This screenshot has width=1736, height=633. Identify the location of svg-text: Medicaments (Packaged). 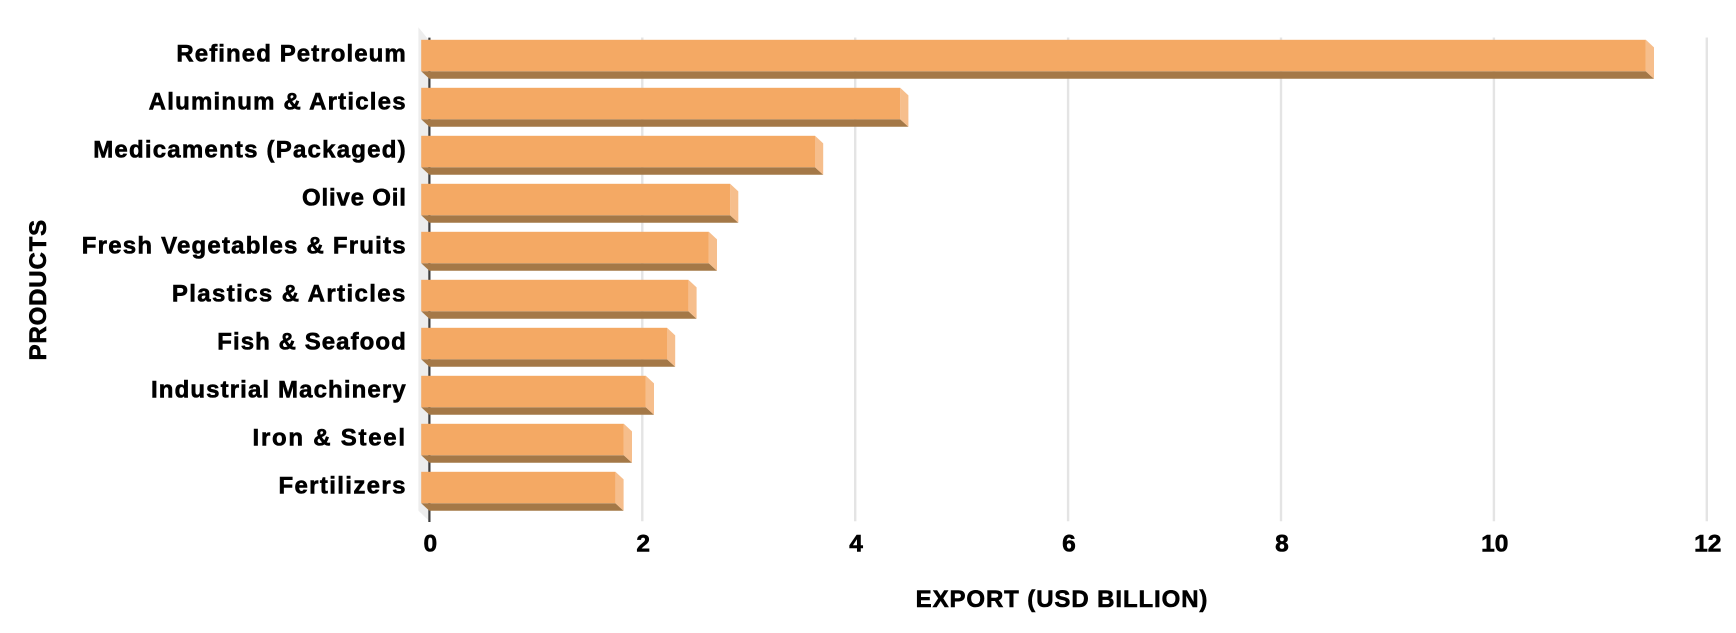
(250, 150).